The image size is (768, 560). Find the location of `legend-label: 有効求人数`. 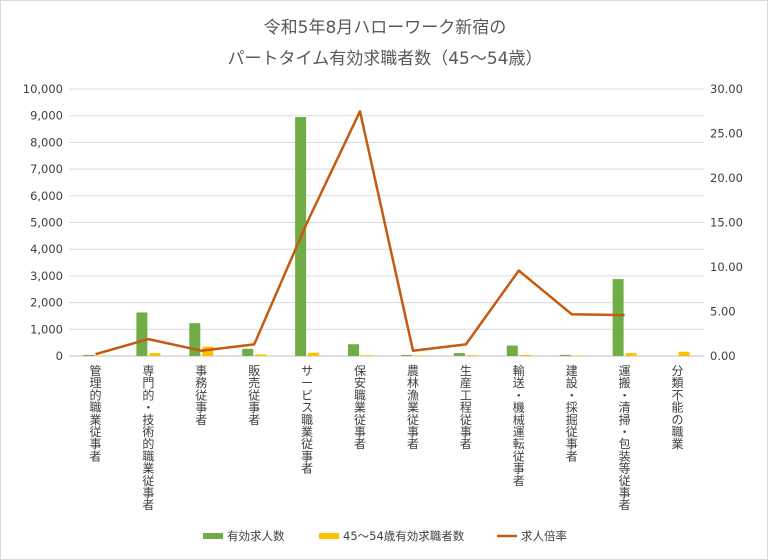

legend-label: 有効求人数 is located at coordinates (256, 536).